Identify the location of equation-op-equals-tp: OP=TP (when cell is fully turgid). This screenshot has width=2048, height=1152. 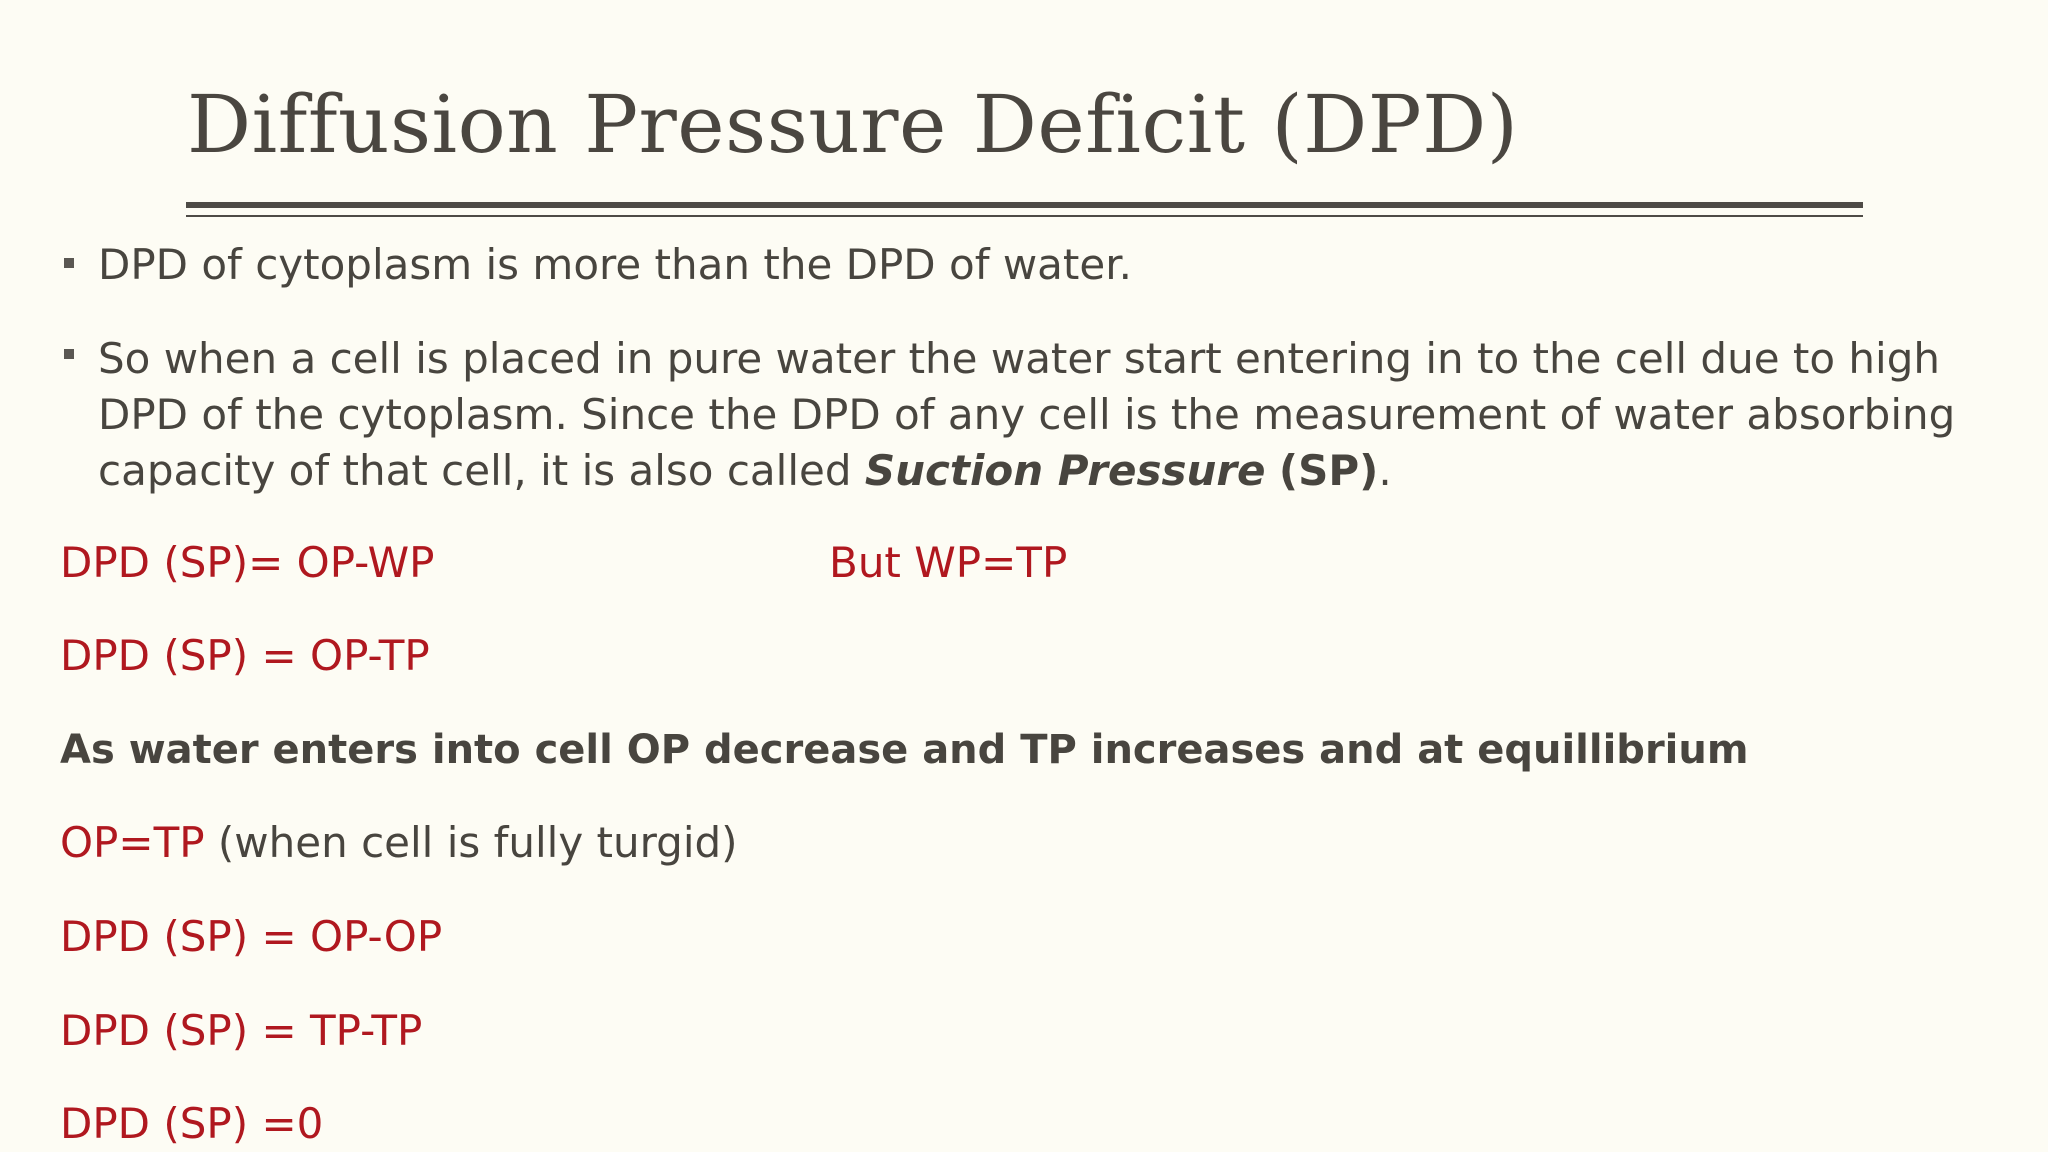
(399, 843).